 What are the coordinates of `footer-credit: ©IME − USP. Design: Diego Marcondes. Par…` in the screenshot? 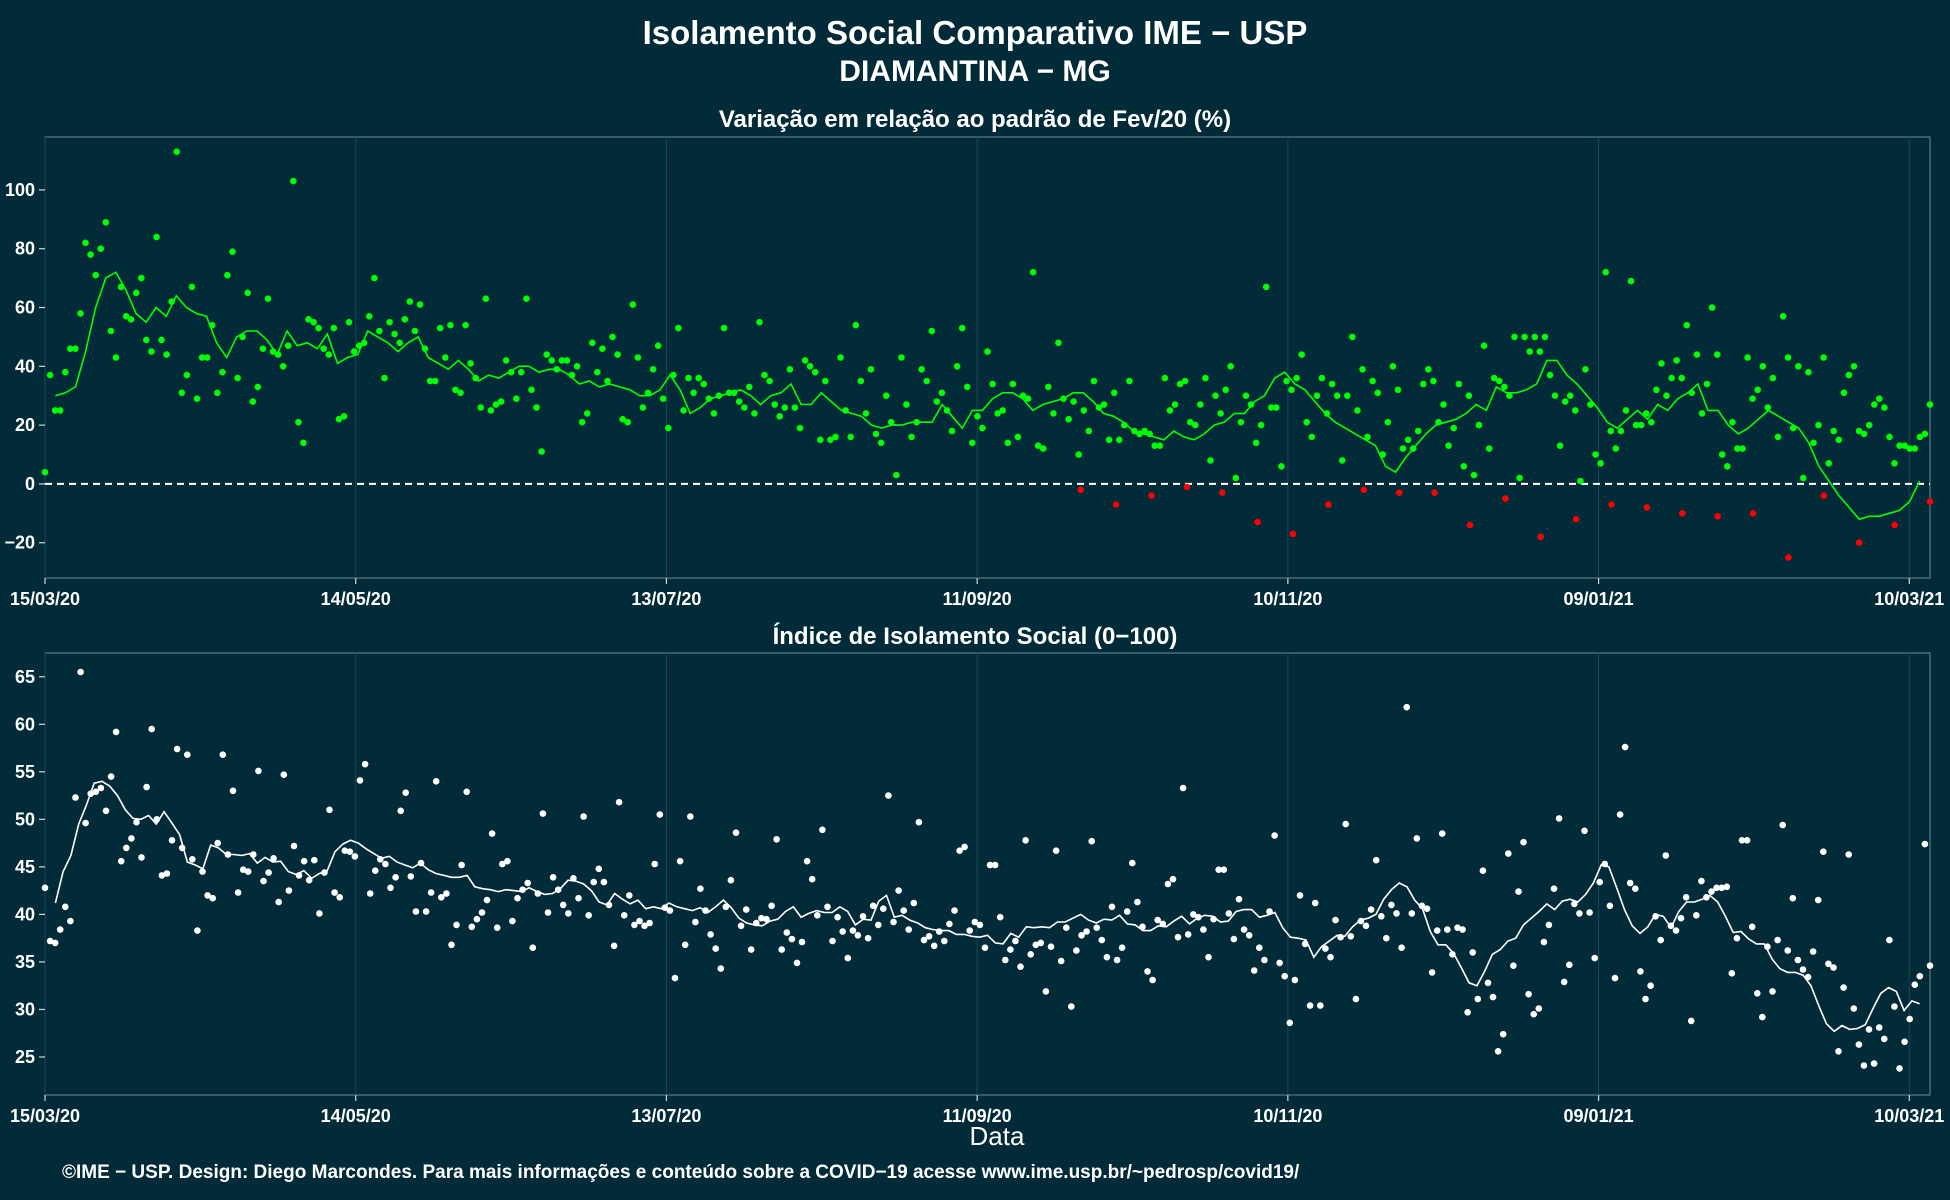 It's located at (681, 1172).